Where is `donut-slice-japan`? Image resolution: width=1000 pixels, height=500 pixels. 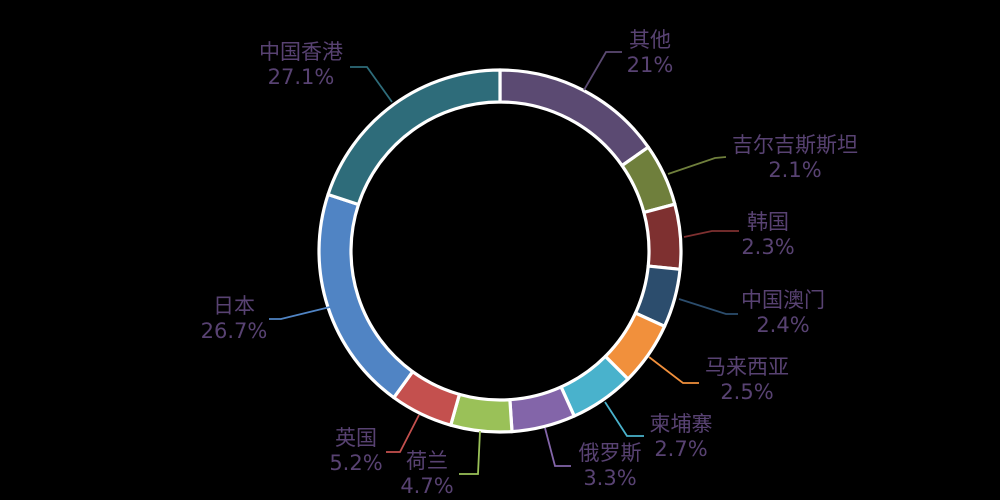
donut-slice-japan is located at coordinates (366, 296).